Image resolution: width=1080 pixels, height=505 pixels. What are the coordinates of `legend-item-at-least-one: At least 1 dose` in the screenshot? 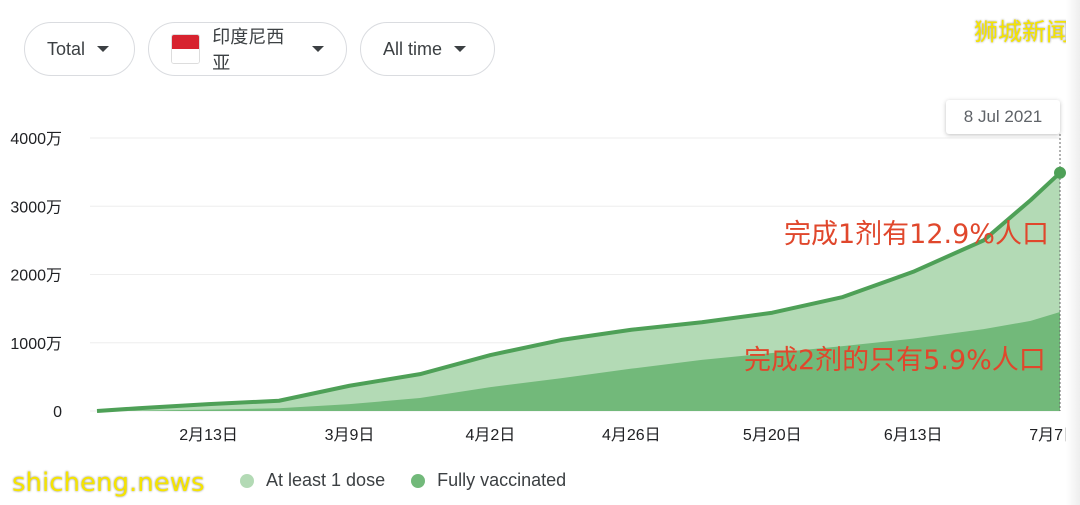 It's located at (312, 480).